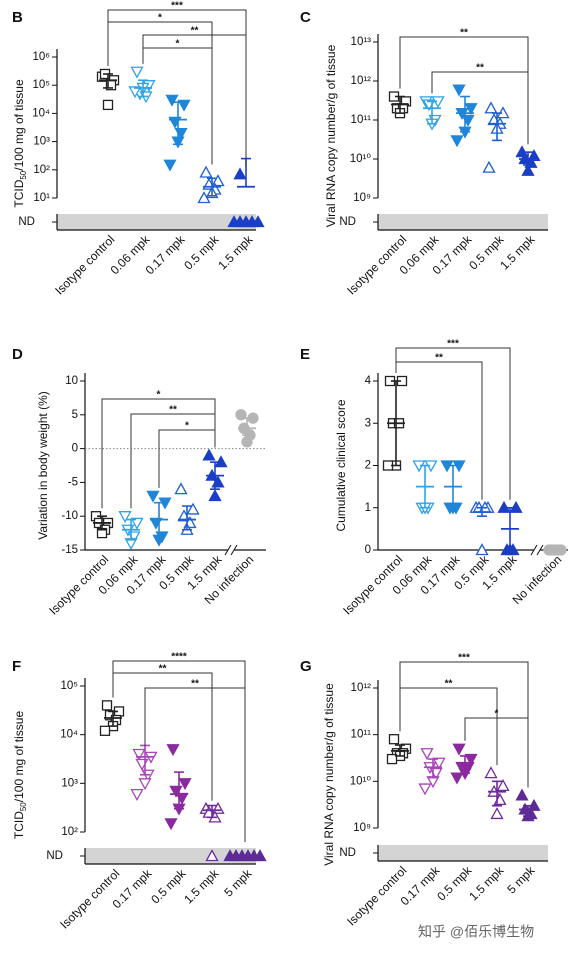 The height and width of the screenshot is (956, 570). What do you see at coordinates (368, 508) in the screenshot?
I see `y-tick-label: 1` at bounding box center [368, 508].